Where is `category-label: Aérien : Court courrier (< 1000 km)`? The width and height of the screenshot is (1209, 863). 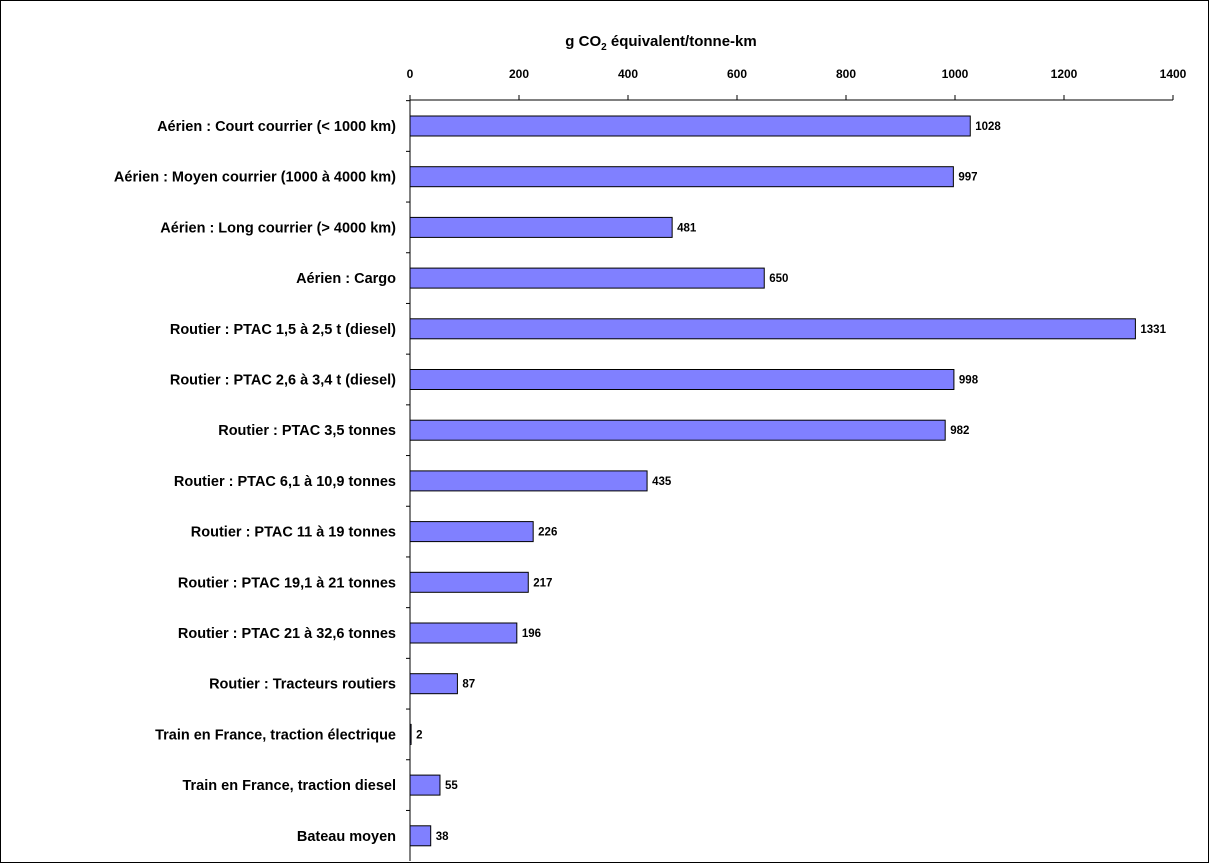 category-label: Aérien : Court courrier (< 1000 km) is located at coordinates (276, 127).